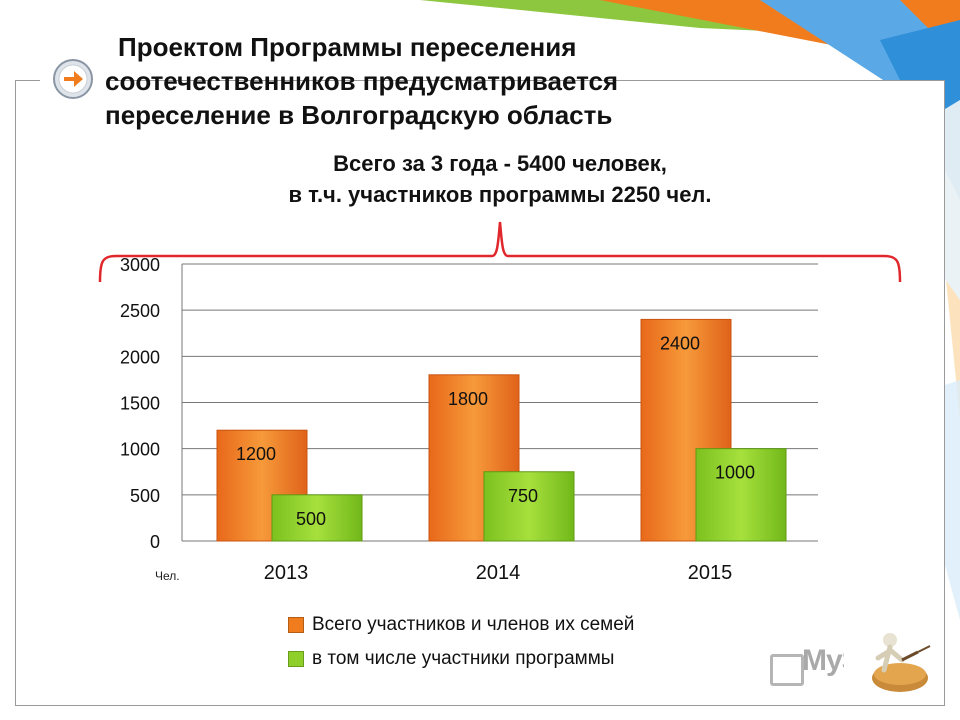  What do you see at coordinates (256, 454) in the screenshot?
I see `data-label: 1200` at bounding box center [256, 454].